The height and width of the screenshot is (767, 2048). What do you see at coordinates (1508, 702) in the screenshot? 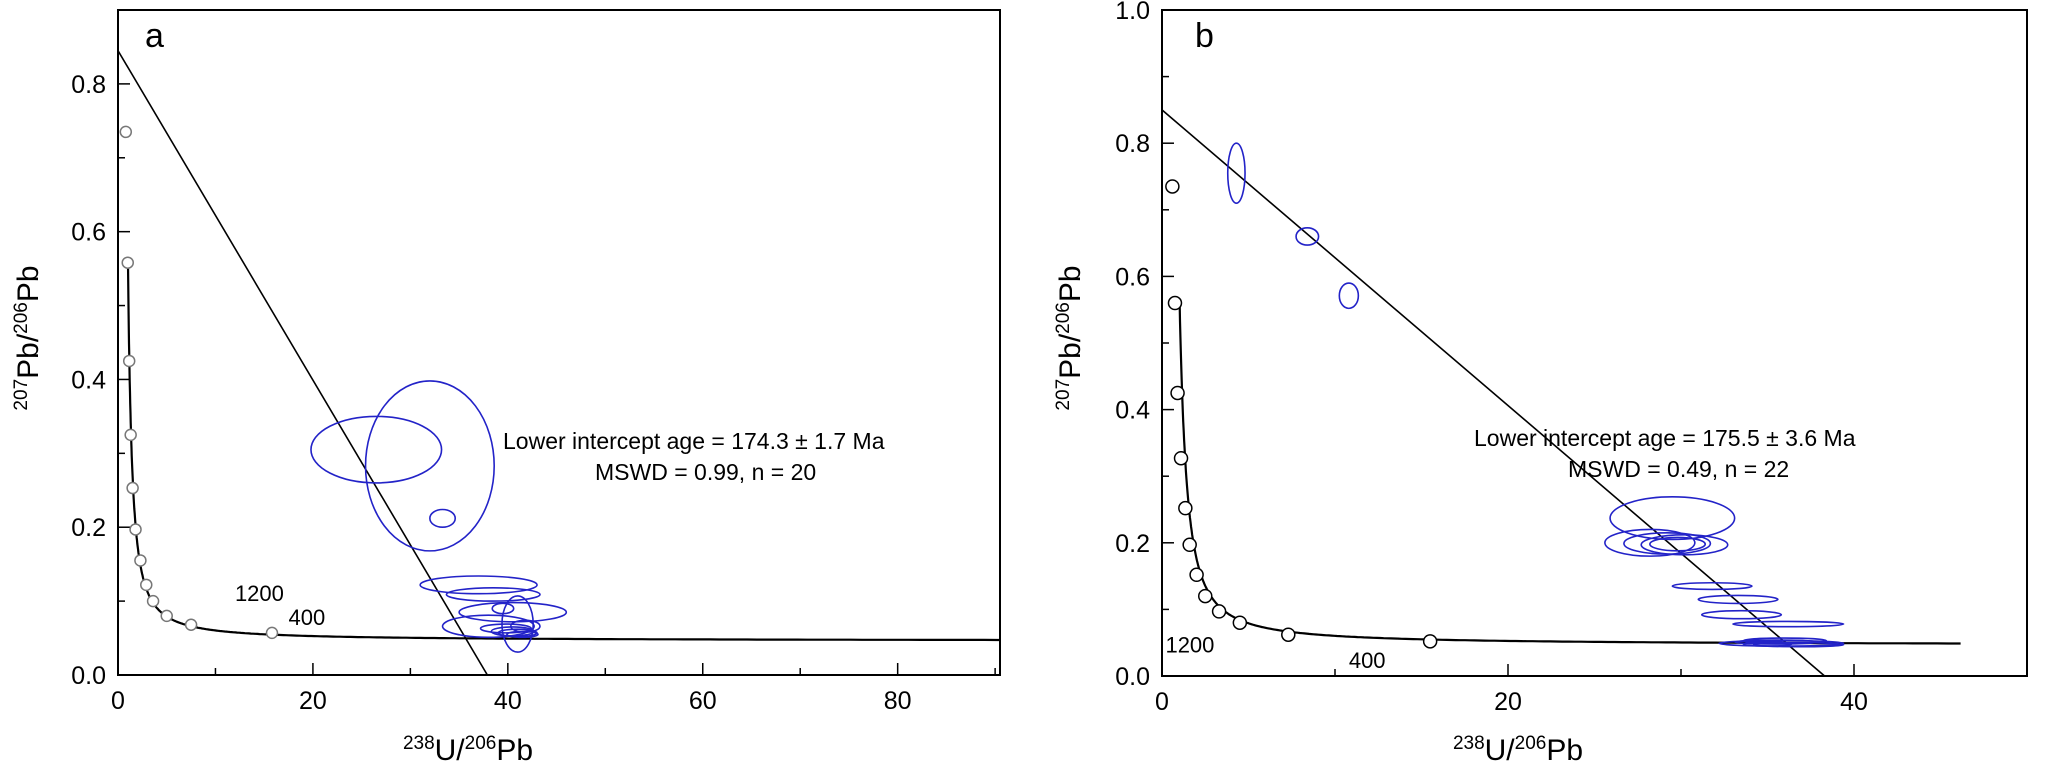
I see `panel-b-x-tick-label: 20` at bounding box center [1508, 702].